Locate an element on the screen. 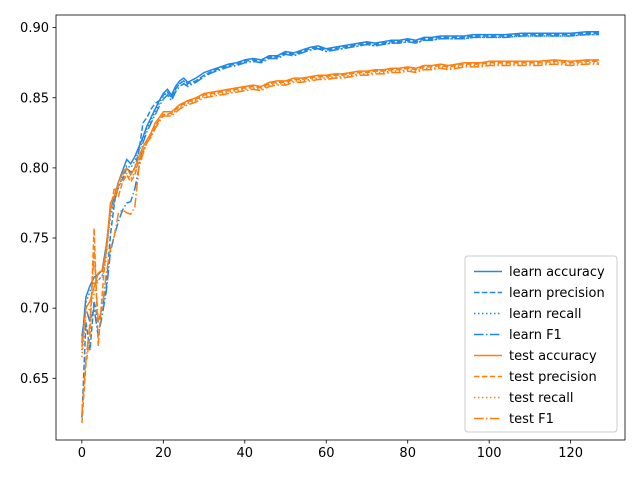 This screenshot has width=640, height=480. legend-label: learn recall is located at coordinates (545, 314).